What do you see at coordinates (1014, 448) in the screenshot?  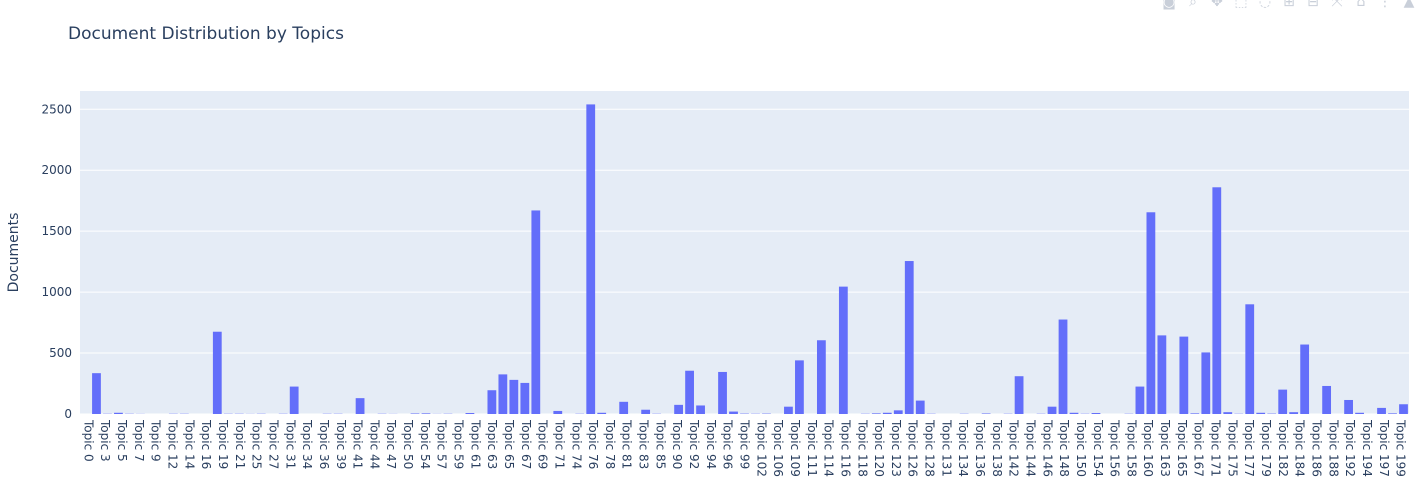 I see `x-tick-label: Topic 142` at bounding box center [1014, 448].